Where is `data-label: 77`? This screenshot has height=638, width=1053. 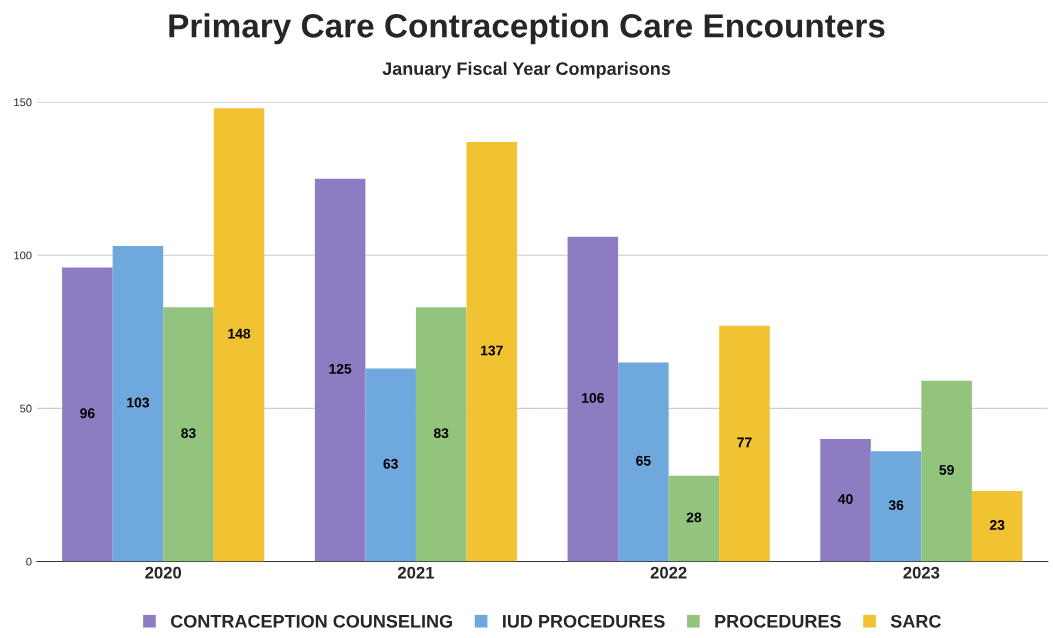
data-label: 77 is located at coordinates (744, 442).